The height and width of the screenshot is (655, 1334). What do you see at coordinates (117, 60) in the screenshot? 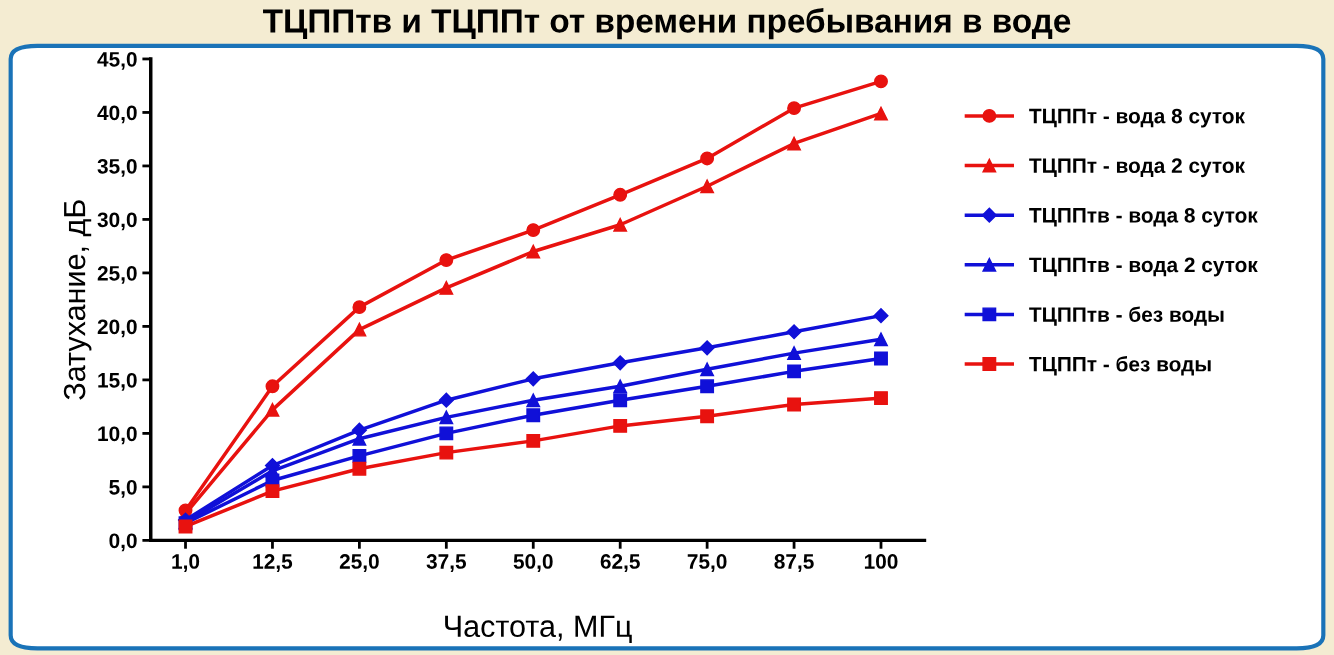
I see `y-tick-label: 45,0` at bounding box center [117, 60].